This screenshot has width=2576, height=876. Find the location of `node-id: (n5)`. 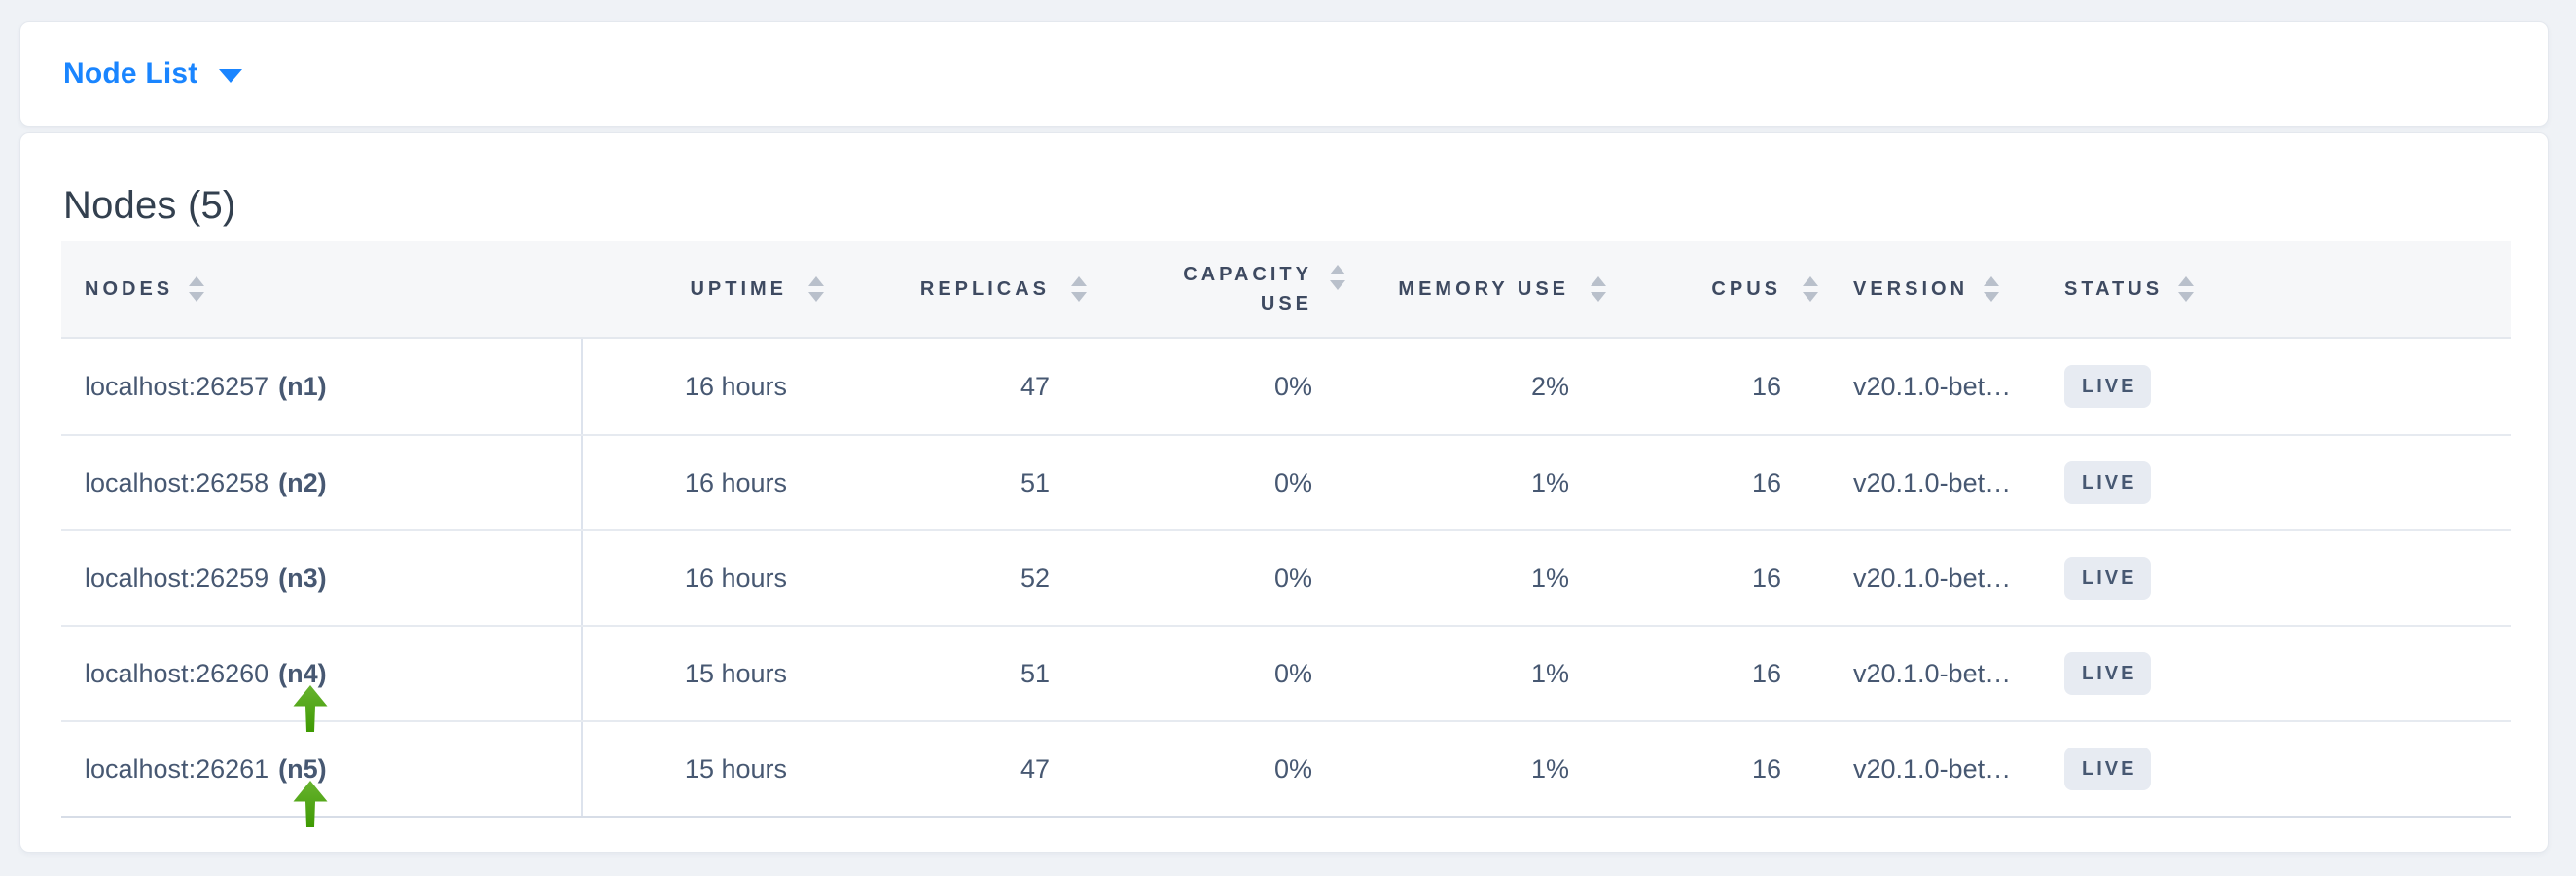

node-id: (n5) is located at coordinates (302, 769).